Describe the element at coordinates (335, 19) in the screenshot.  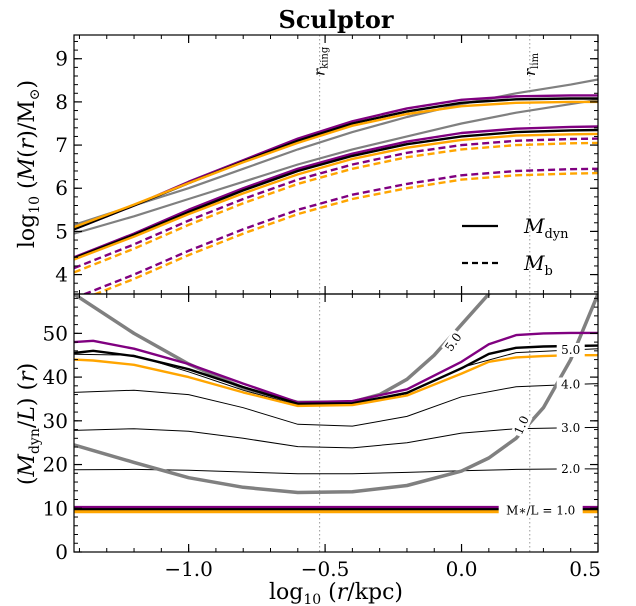
I see `chart-title: Sculptor` at that location.